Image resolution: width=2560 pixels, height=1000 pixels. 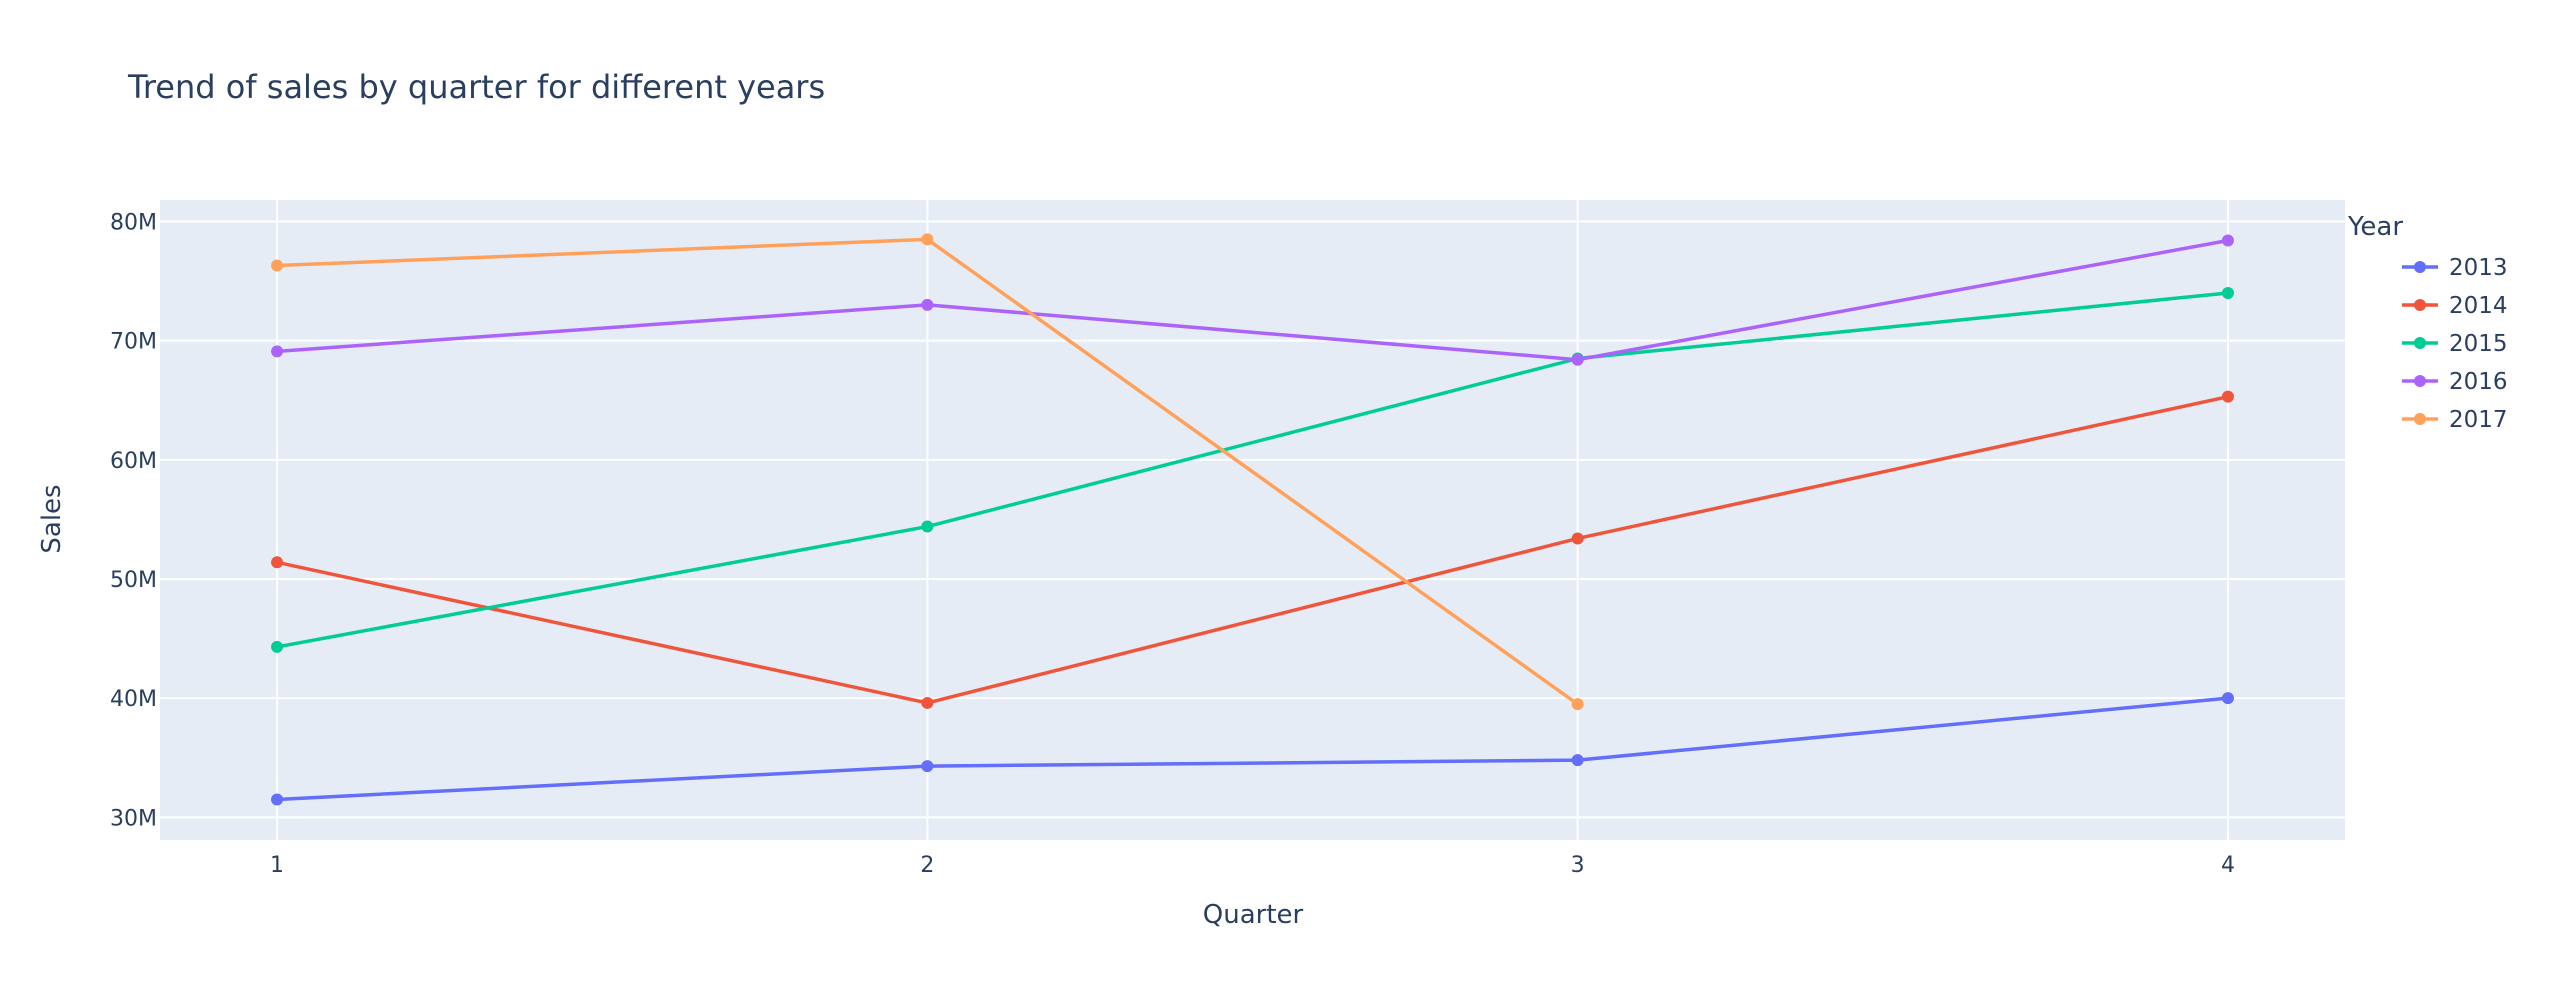 I want to click on series-line-2013, so click(x=1252, y=749).